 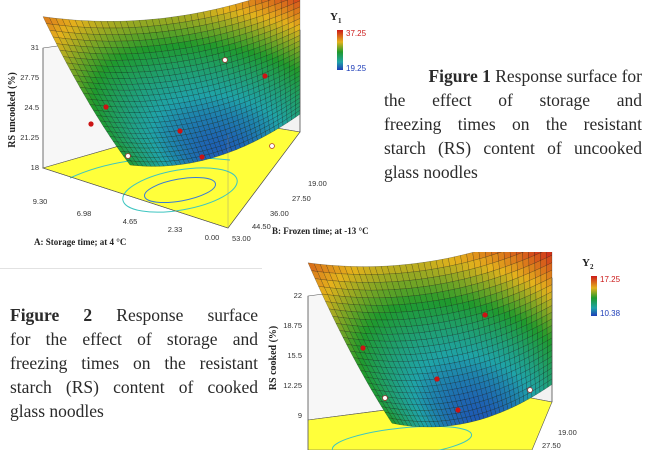 What do you see at coordinates (356, 68) in the screenshot?
I see `legend-min: 19.25` at bounding box center [356, 68].